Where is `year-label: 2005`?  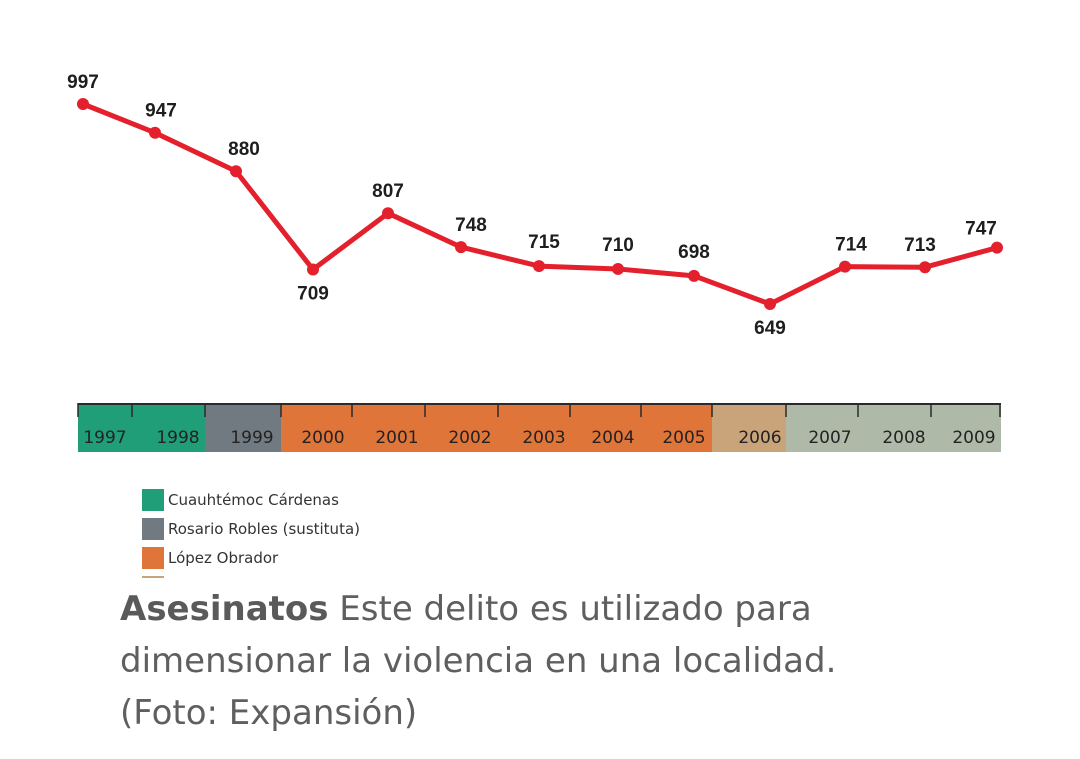 year-label: 2005 is located at coordinates (683, 438).